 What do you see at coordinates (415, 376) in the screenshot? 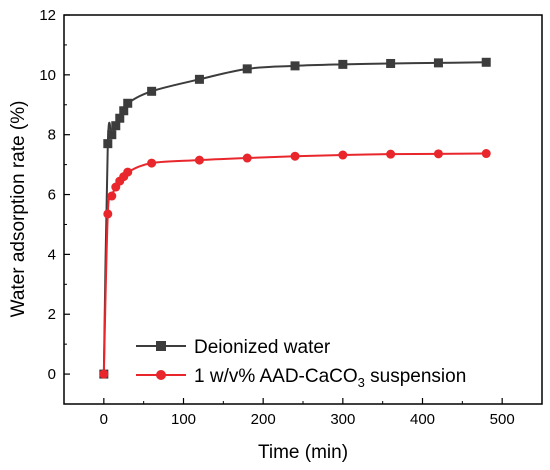
I see `legend-label-suspension-tail: suspension` at bounding box center [415, 376].